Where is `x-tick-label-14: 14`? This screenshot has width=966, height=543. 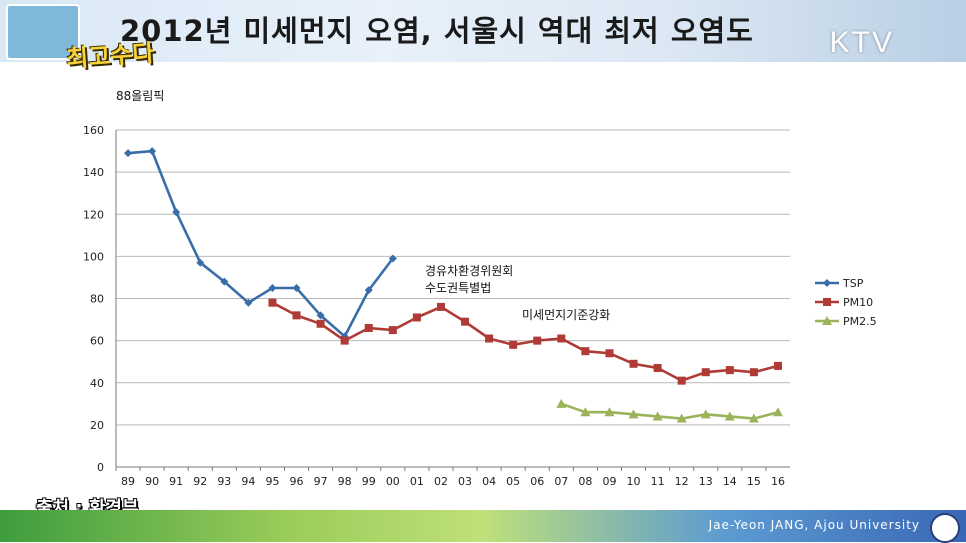 x-tick-label-14: 14 is located at coordinates (730, 481).